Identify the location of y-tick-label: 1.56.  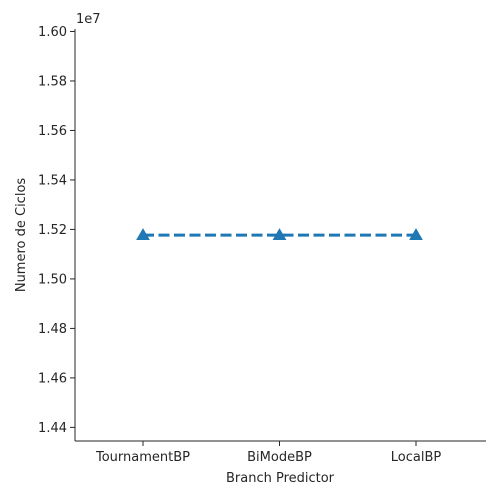
(52, 131).